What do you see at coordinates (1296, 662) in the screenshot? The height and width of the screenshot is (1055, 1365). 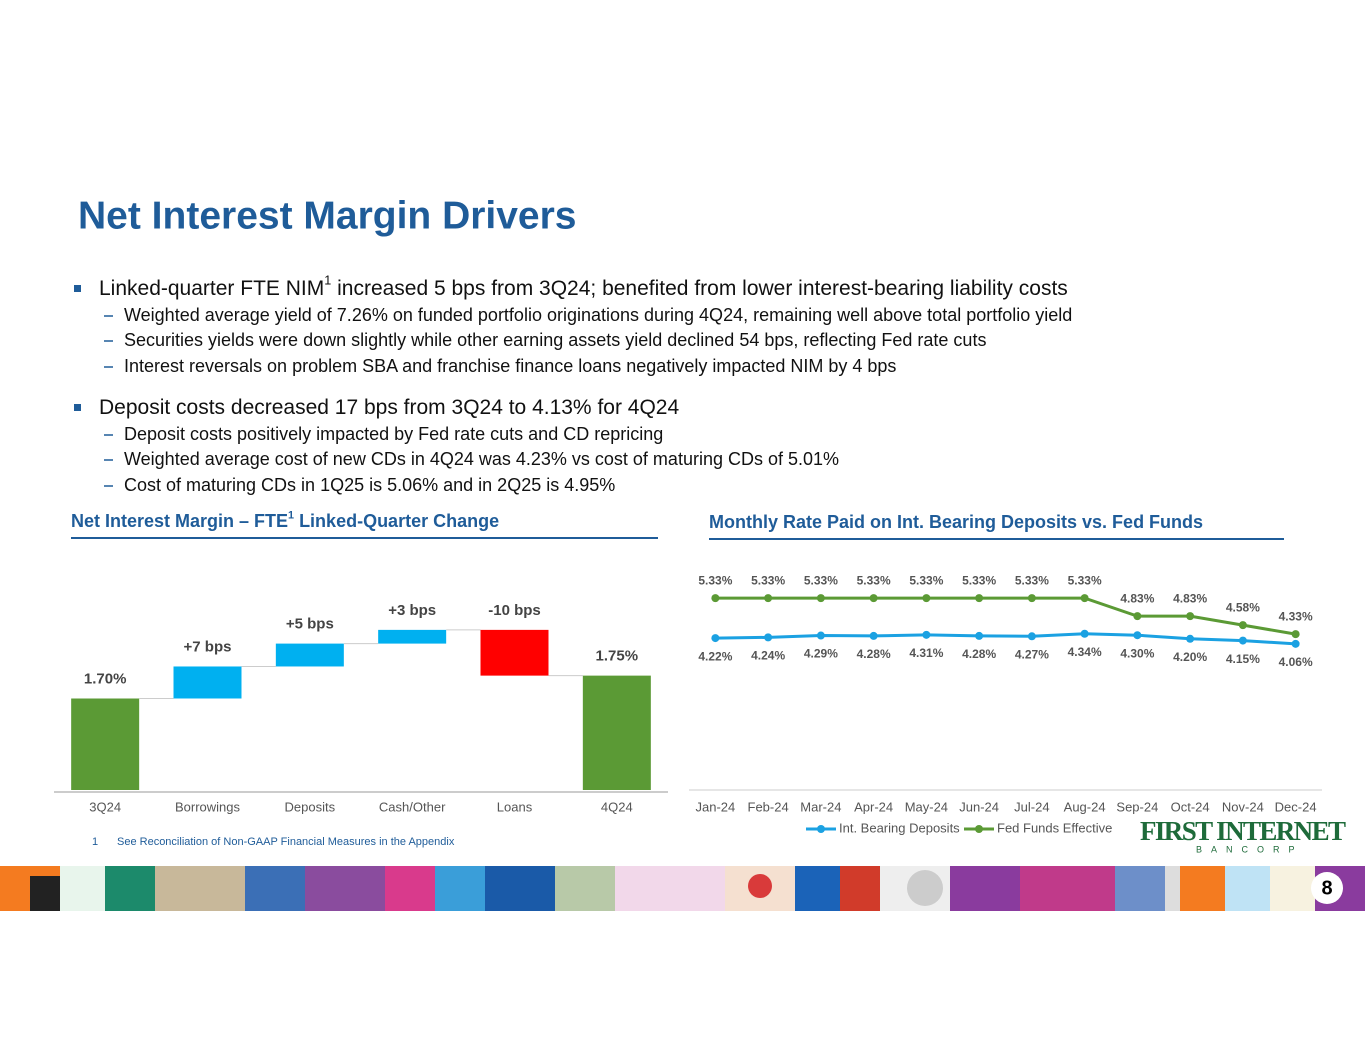 I see `data-label: 4.06%` at bounding box center [1296, 662].